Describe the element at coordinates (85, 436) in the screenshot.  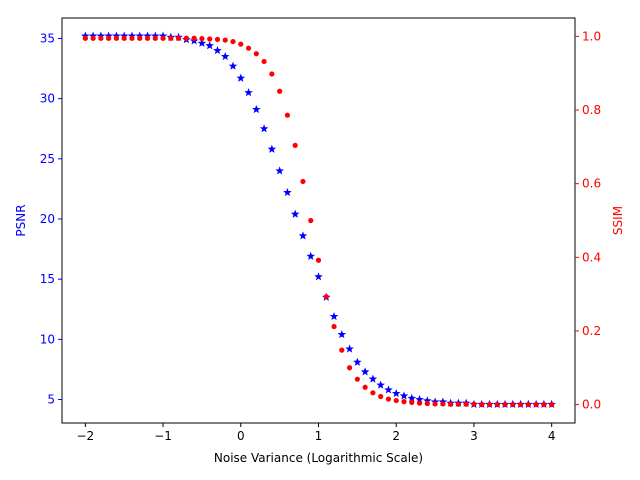
I see `x-tick-label: −2` at that location.